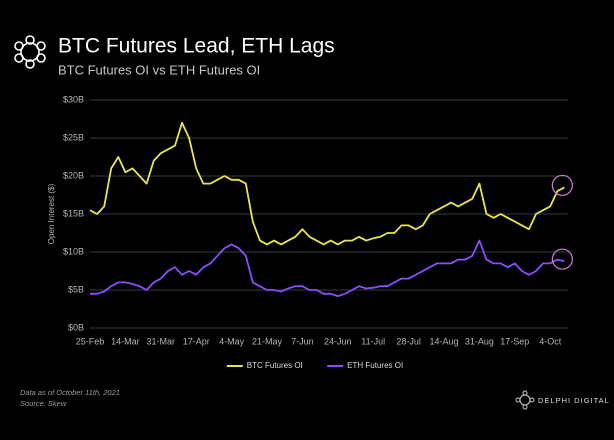 This screenshot has height=440, width=614. I want to click on x-tick-label: 17-Sep, so click(514, 341).